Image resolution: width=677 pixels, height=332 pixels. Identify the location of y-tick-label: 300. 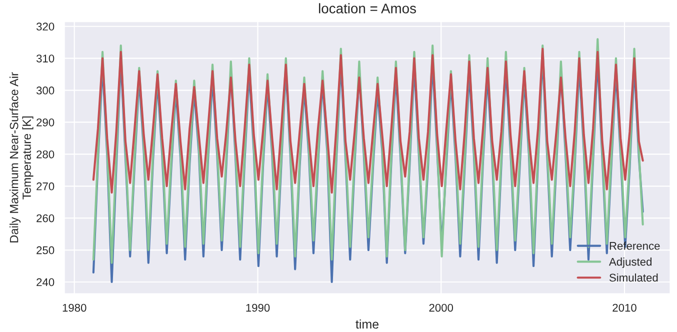
(45, 90).